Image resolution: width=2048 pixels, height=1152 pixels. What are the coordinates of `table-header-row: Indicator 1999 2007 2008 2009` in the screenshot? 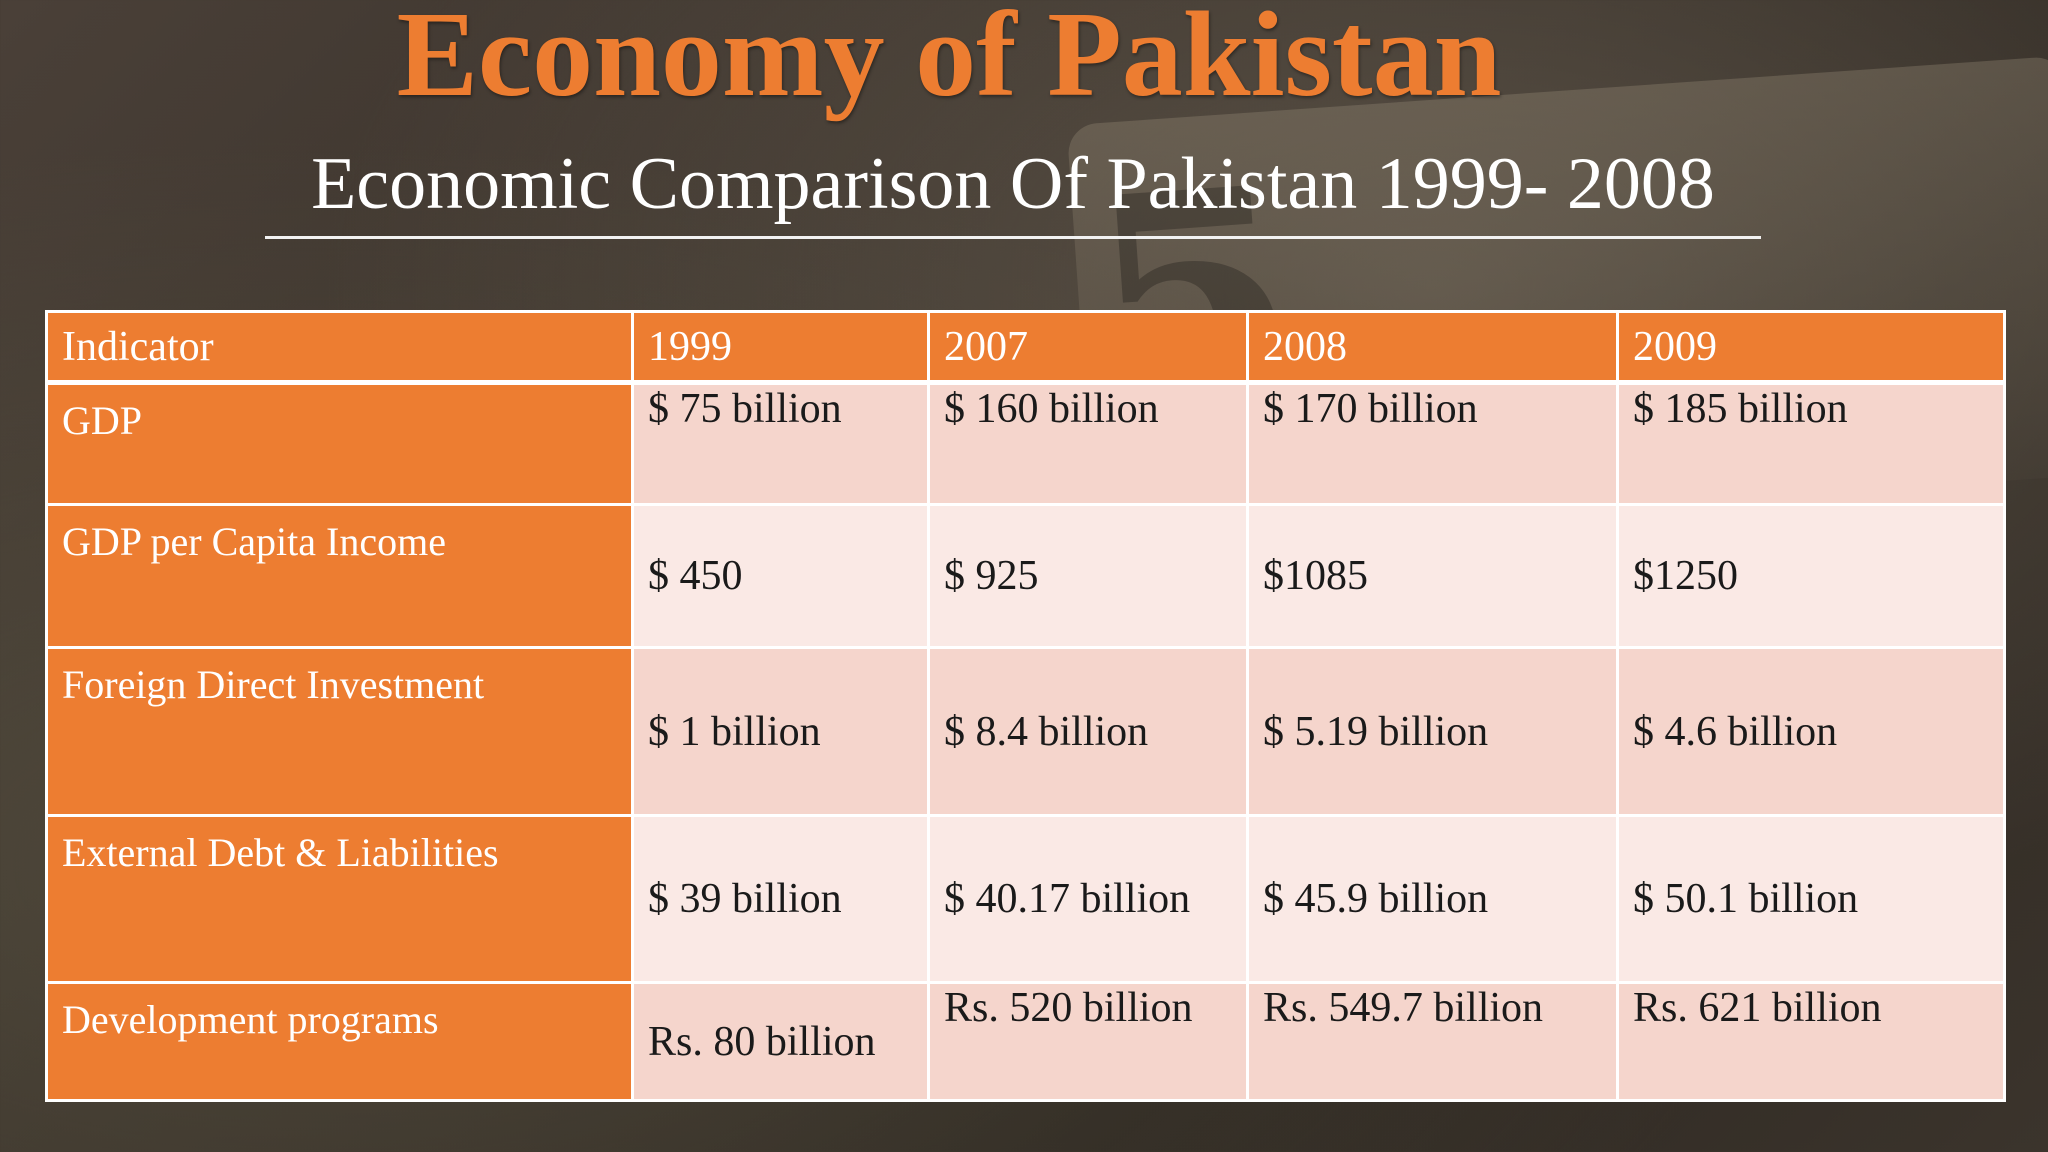 It's located at (1025, 347).